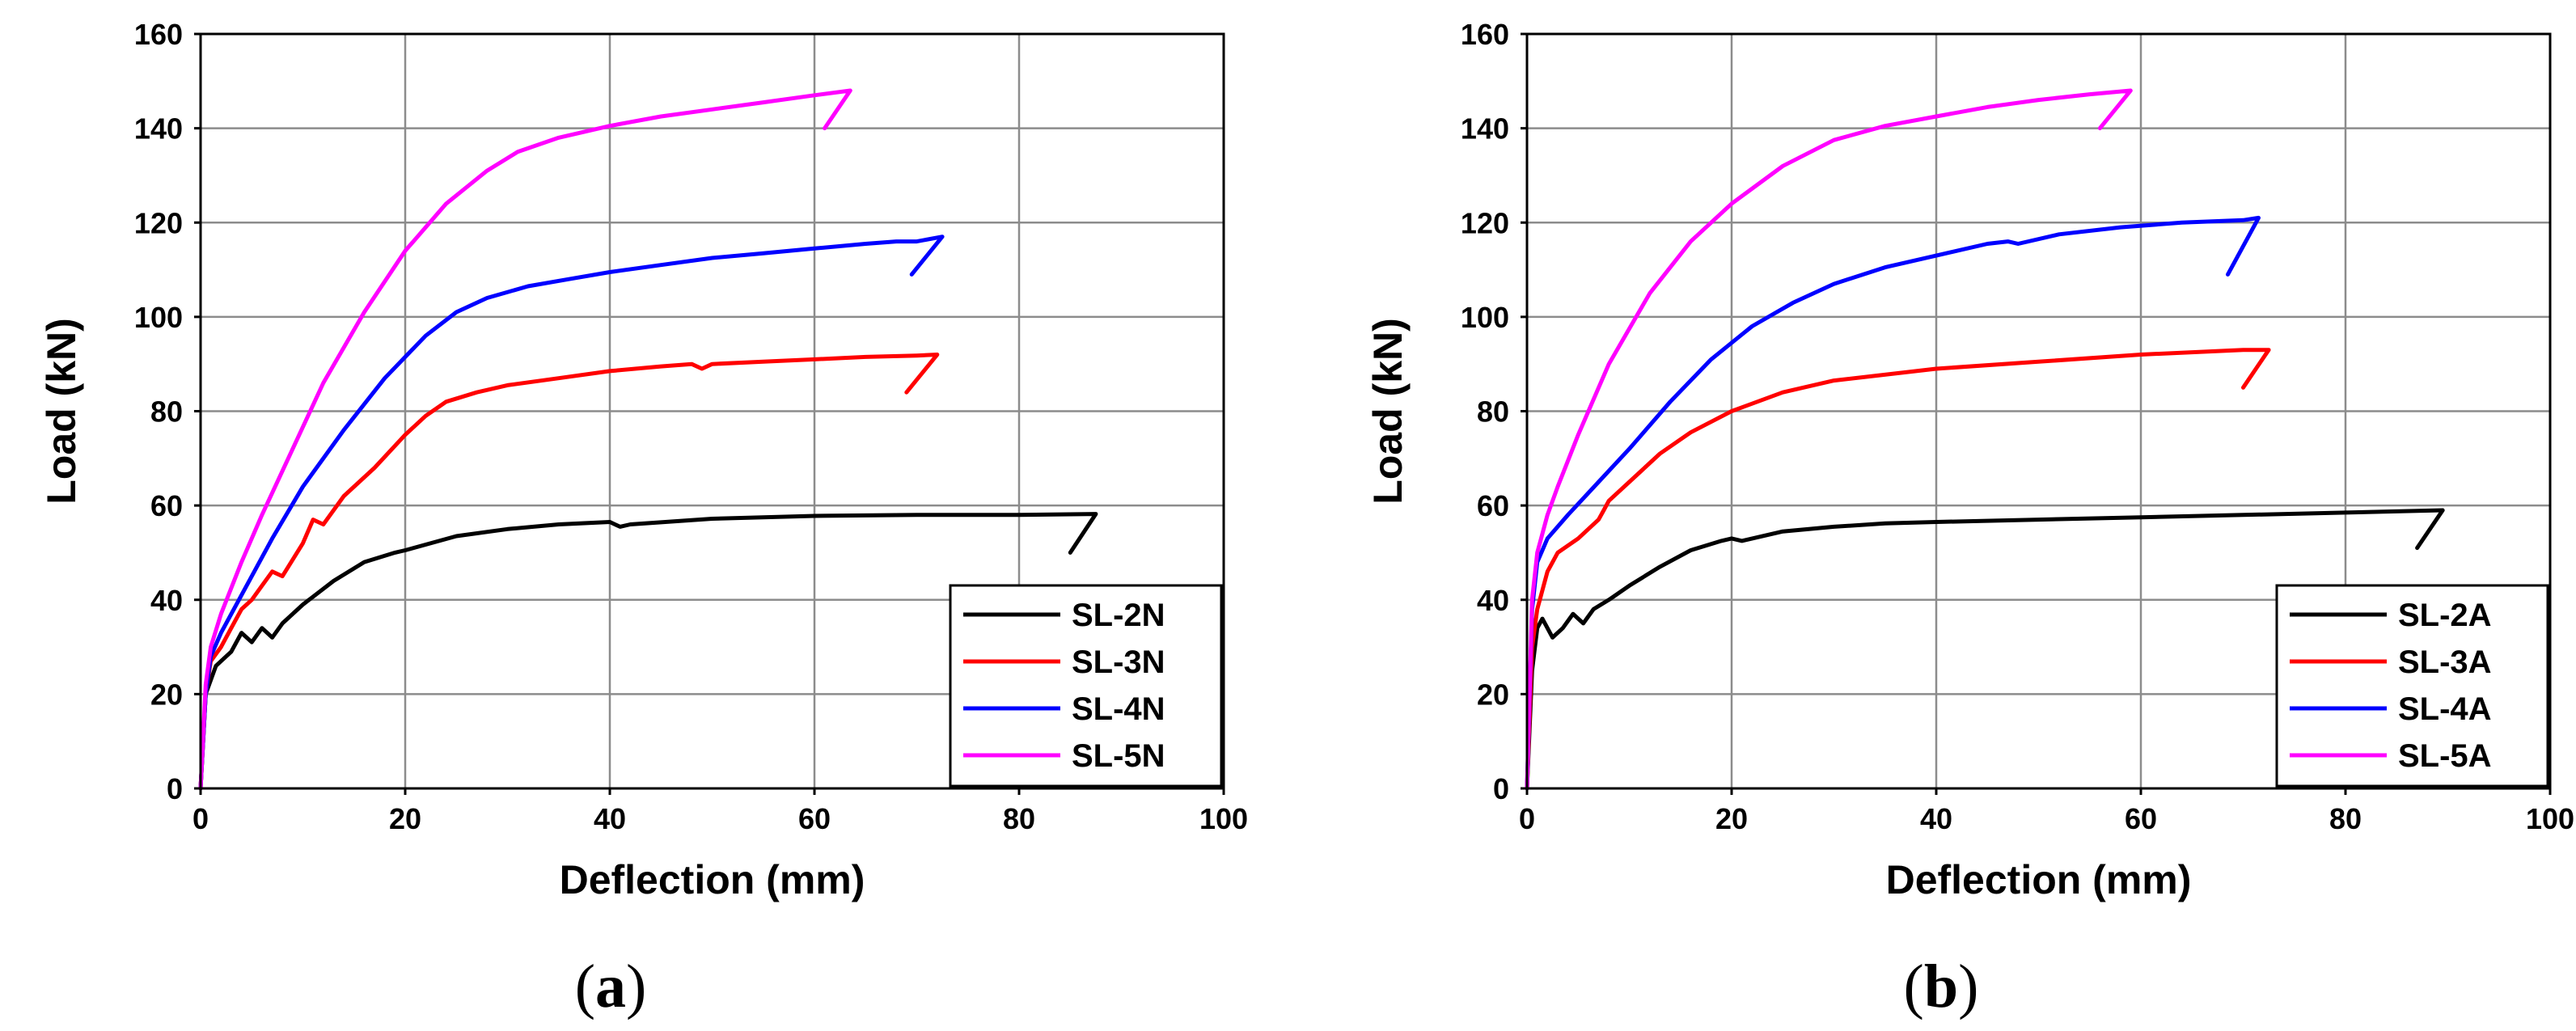 This screenshot has width=2576, height=1031. I want to click on series-line-sl-2a, so click(1985, 649).